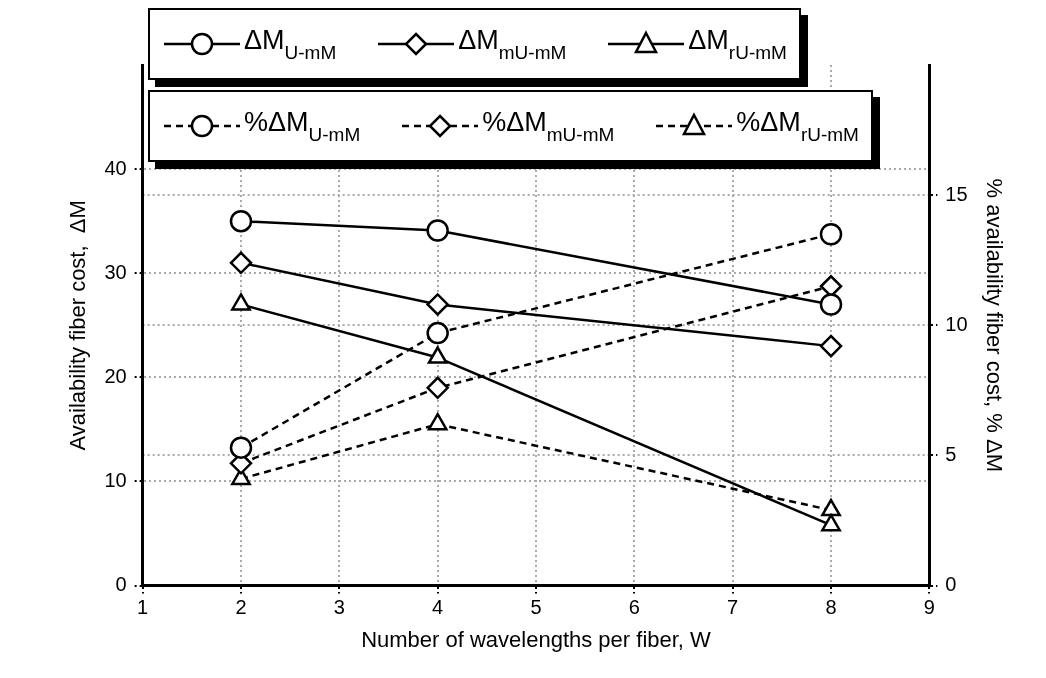 The image size is (1046, 678). Describe the element at coordinates (512, 44) in the screenshot. I see `legend-label: ΔM$_{mU-mM}$` at that location.